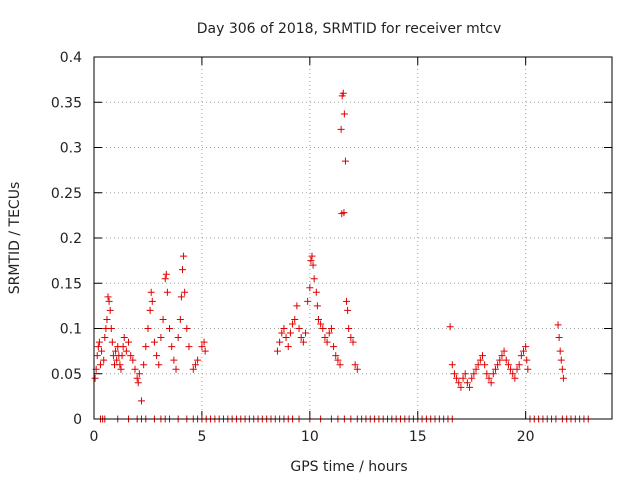 The width and height of the screenshot is (640, 480). I want to click on y-tick-label: 0.4, so click(71, 58).